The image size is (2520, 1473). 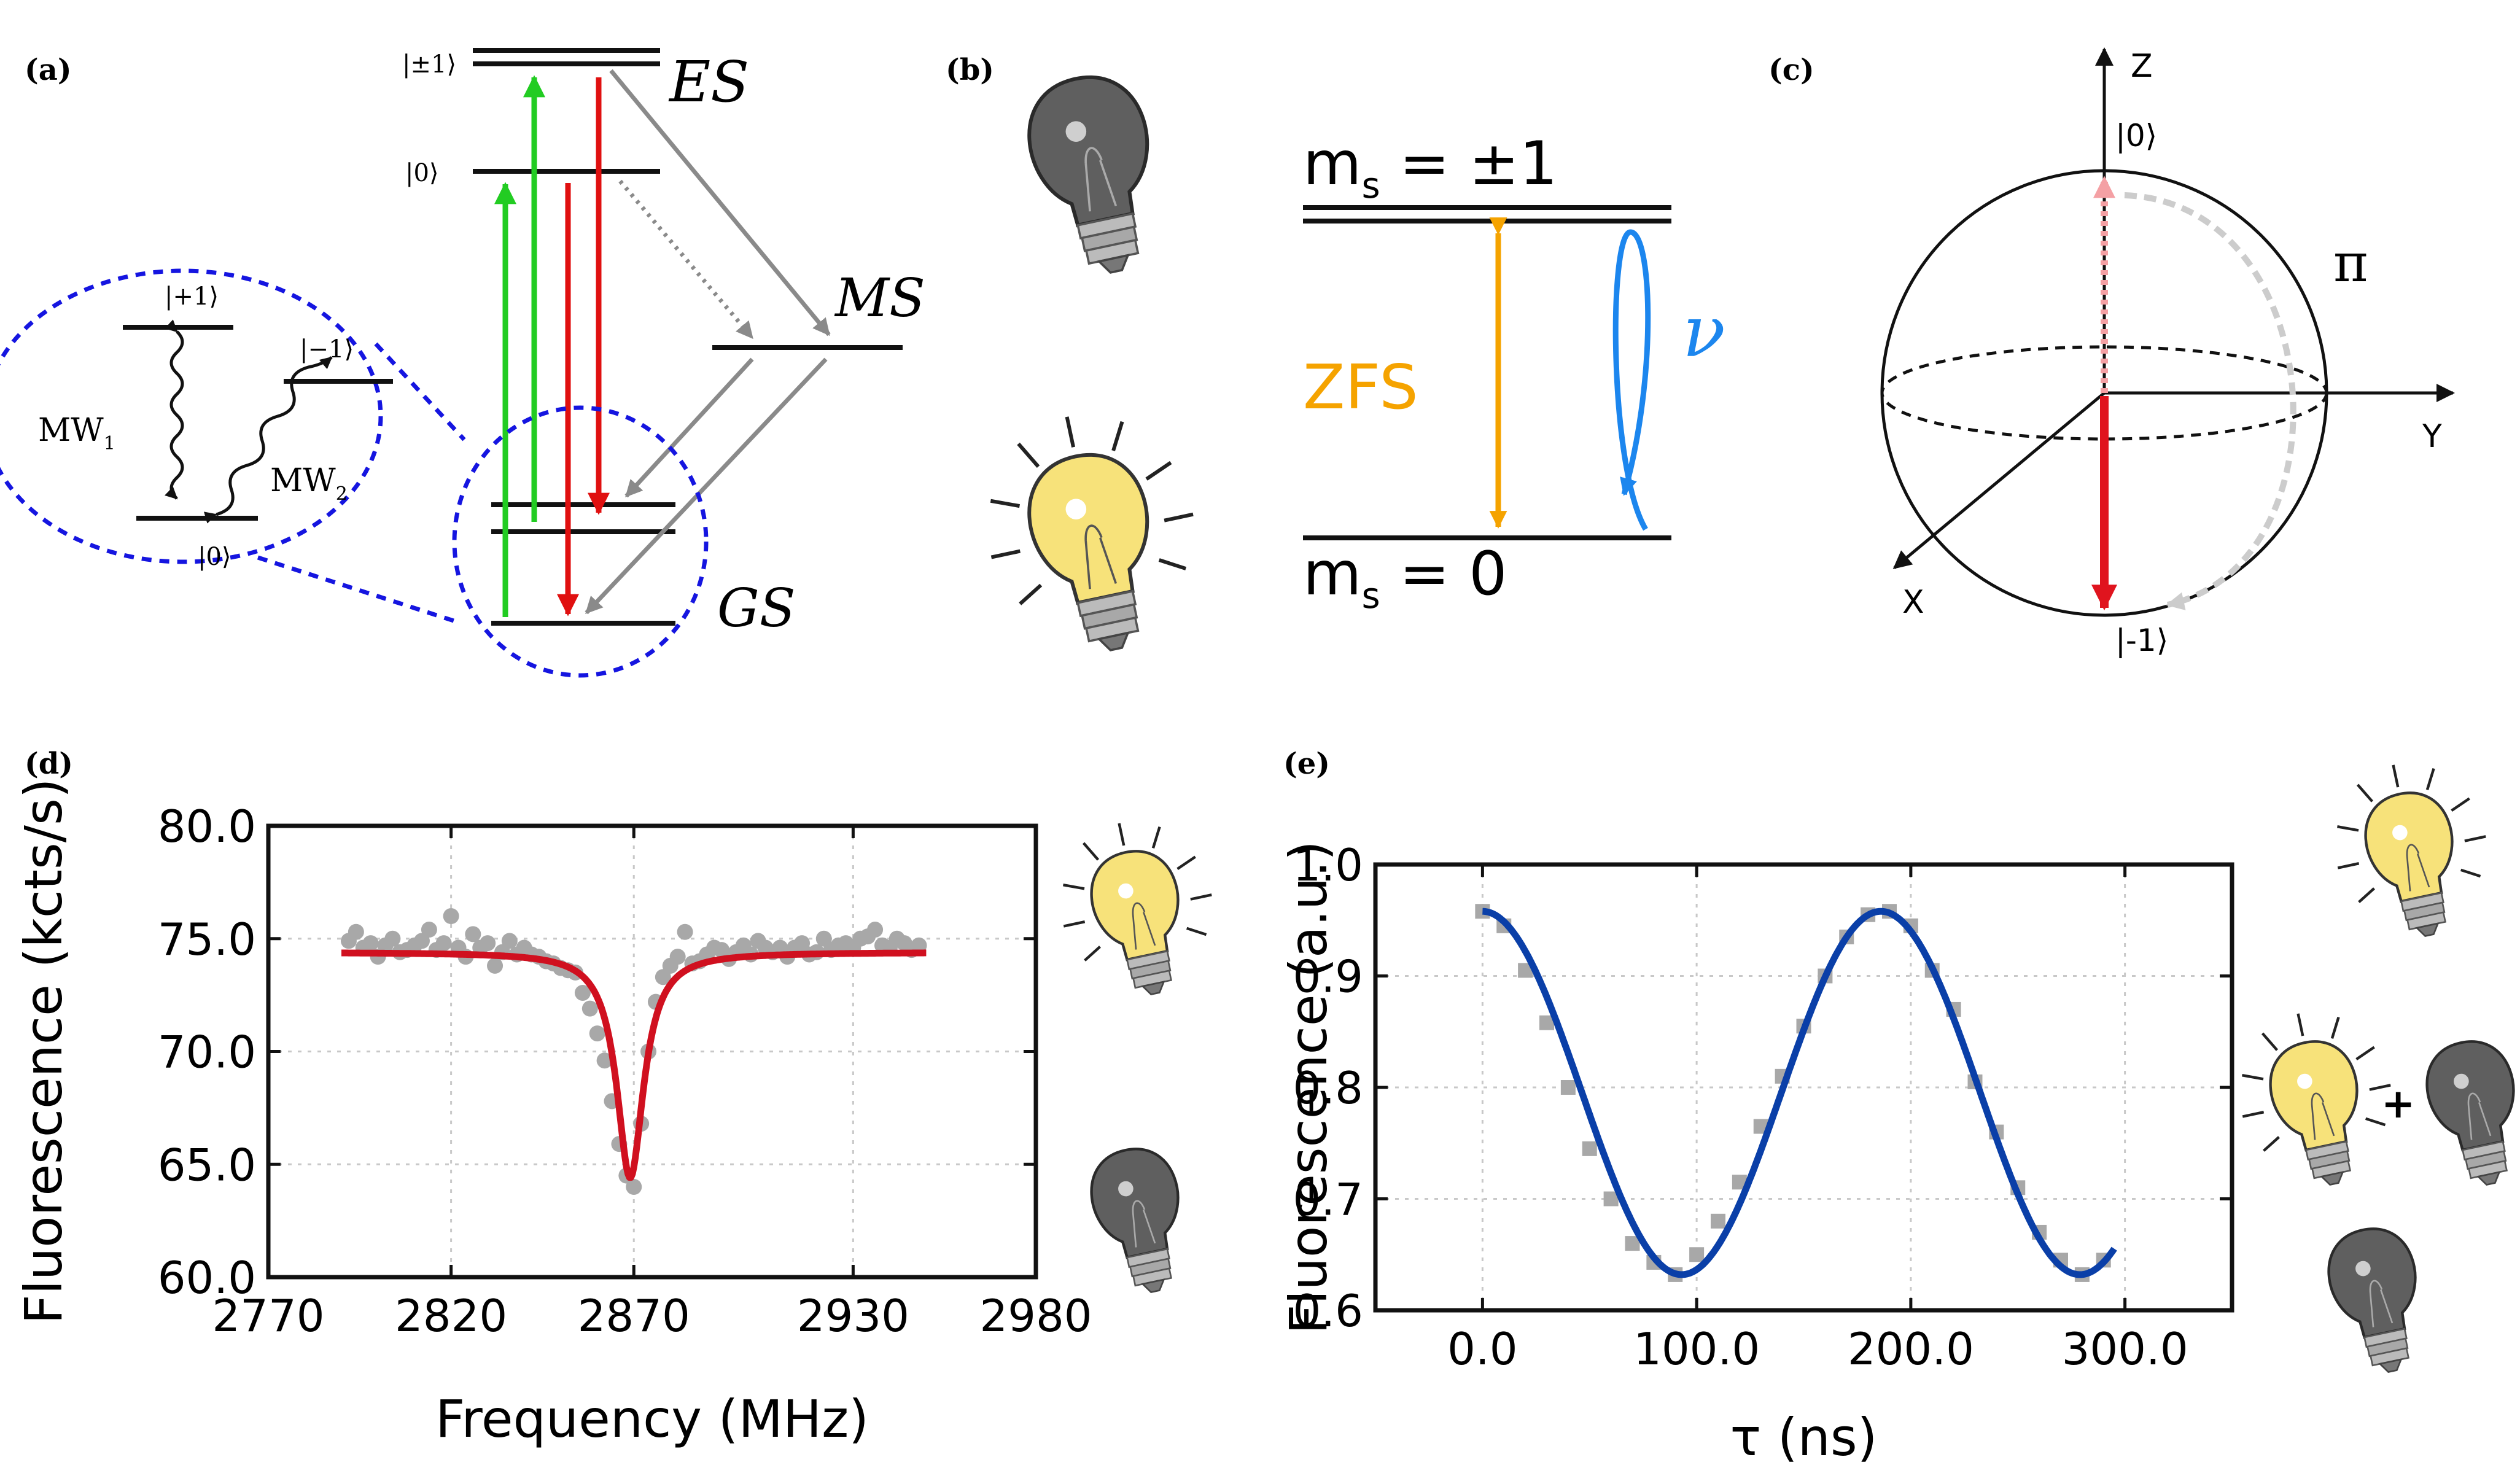 I want to click on panel-b: (b) ms = ±1 ms = 0 ZFS ν, so click(x=1336, y=361).